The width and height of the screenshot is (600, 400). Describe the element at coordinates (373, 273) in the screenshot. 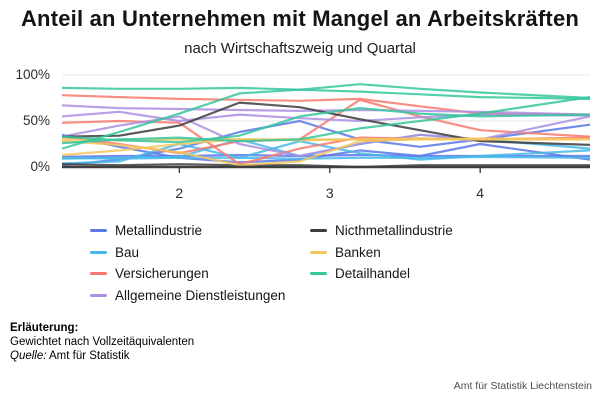

I see `legend-label: Detailhandel` at that location.